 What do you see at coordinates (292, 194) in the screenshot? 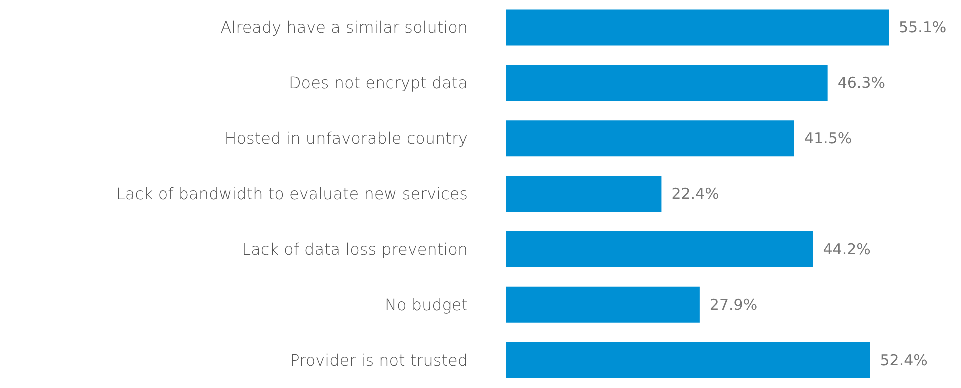
I see `y-tick-label: Lack of bandwidth to evaluate new services` at bounding box center [292, 194].